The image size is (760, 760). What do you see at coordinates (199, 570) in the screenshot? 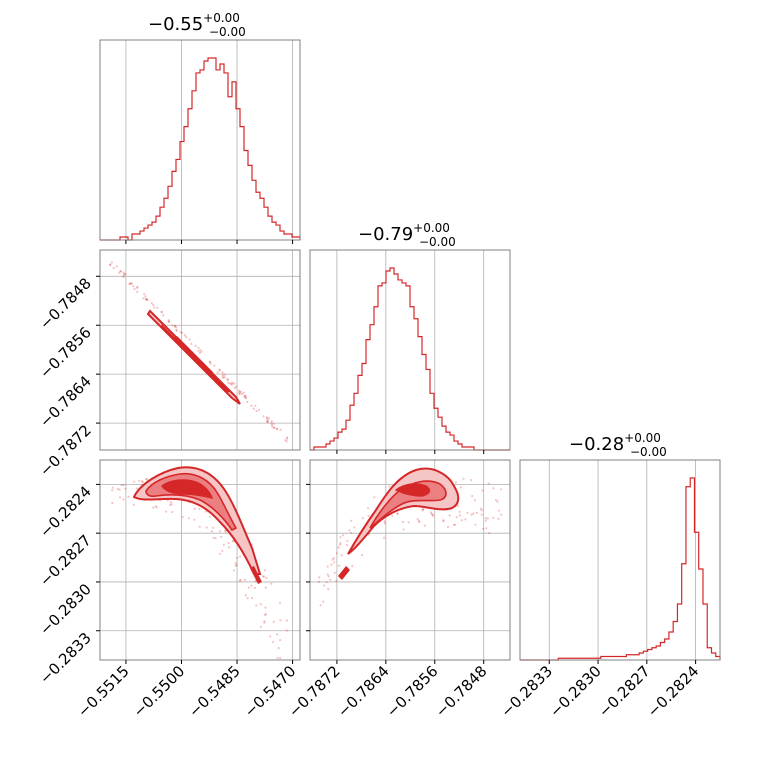
I see `scatter-var2-vs-var0` at bounding box center [199, 570].